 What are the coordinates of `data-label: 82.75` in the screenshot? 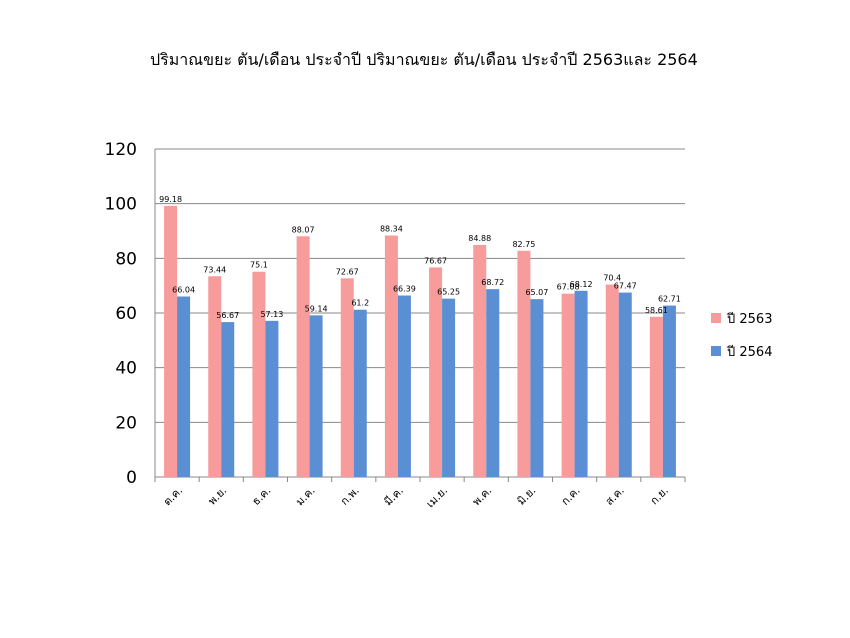 It's located at (523, 244).